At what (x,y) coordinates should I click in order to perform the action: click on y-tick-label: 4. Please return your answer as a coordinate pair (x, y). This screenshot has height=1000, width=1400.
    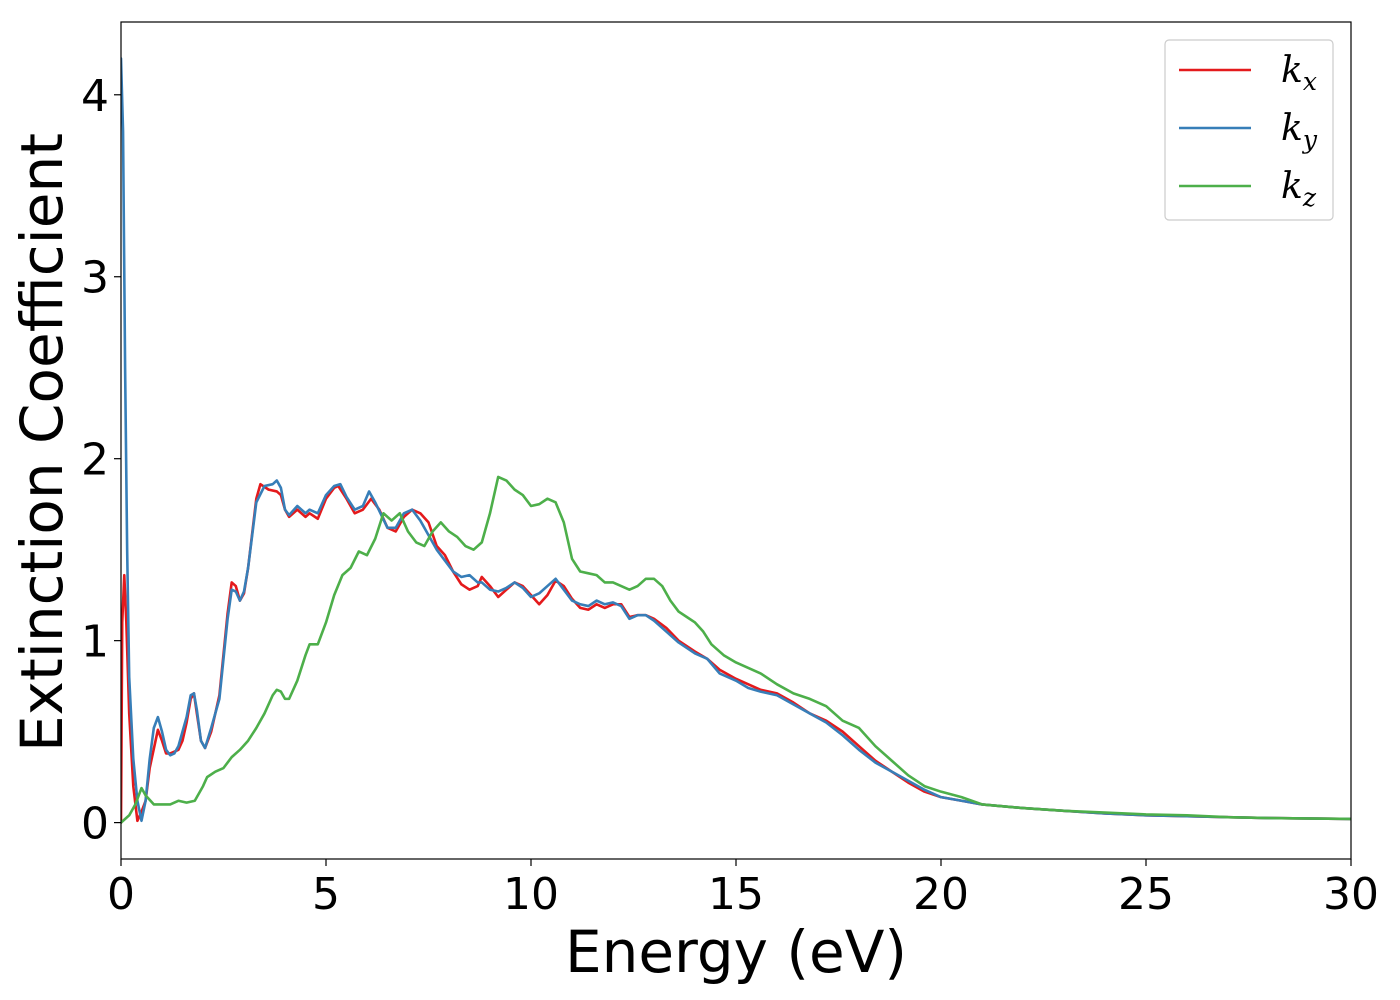
    Looking at the image, I should click on (95, 96).